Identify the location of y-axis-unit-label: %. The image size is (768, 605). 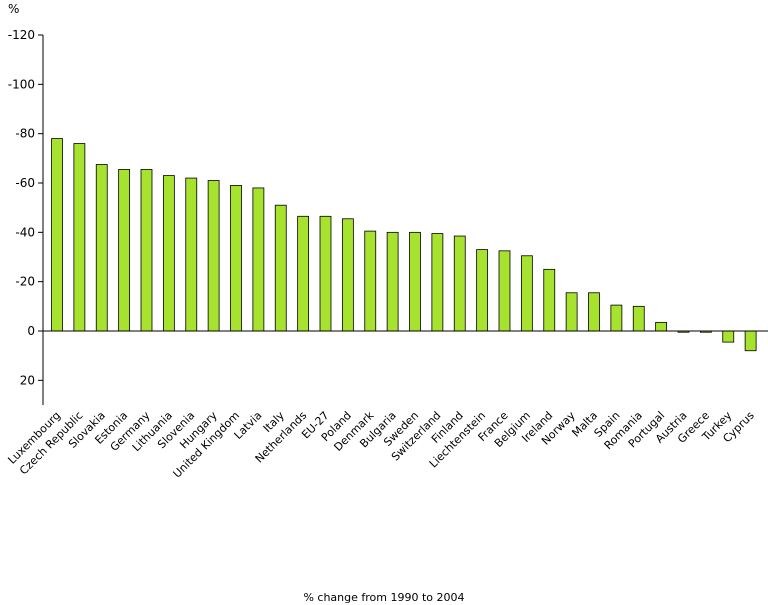
(13, 9).